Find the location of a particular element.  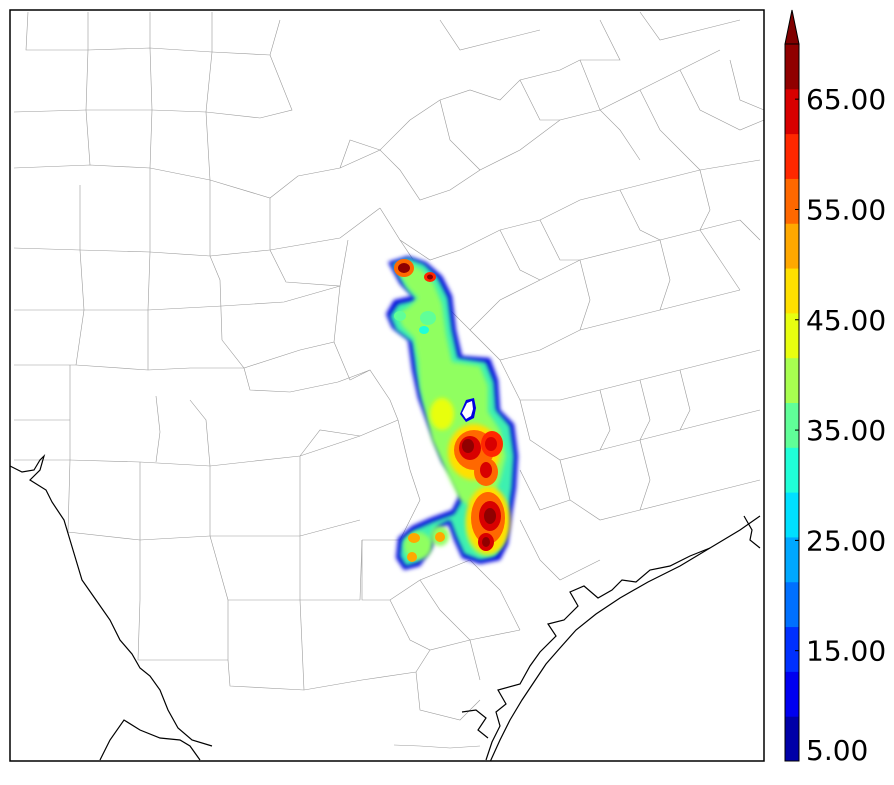

colorbar-tick-label: 65.00 is located at coordinates (846, 99).